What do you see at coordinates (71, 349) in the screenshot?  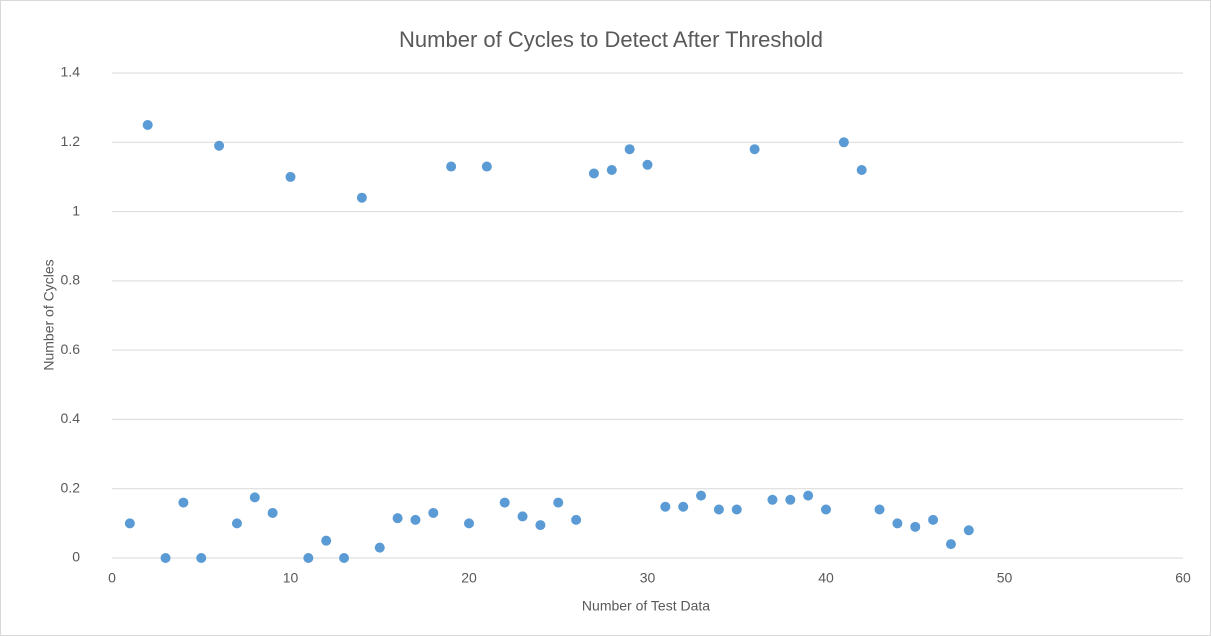 I see `y-tick-label: 0.6` at bounding box center [71, 349].